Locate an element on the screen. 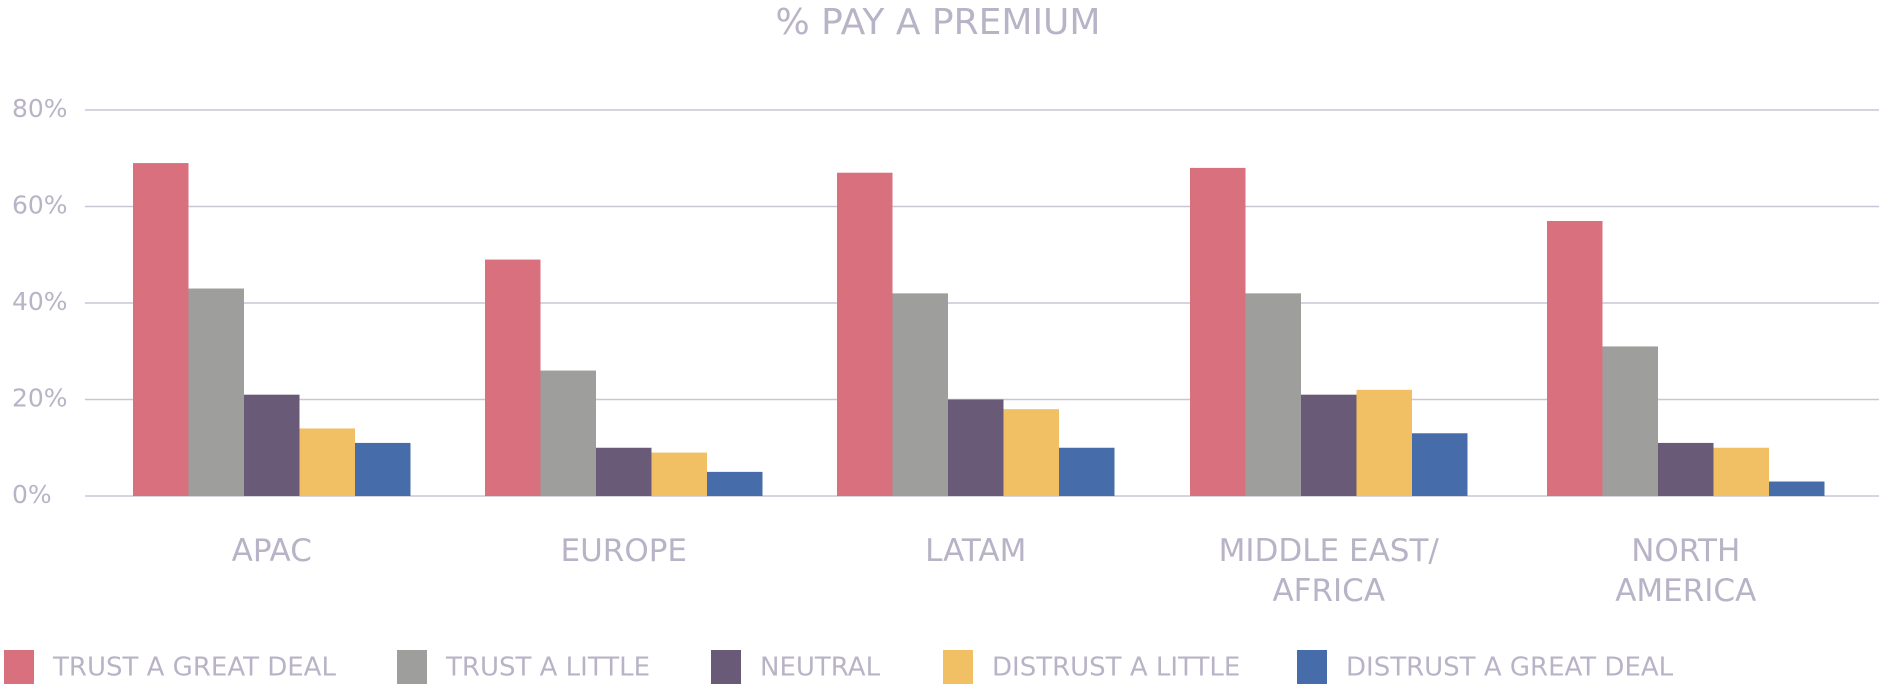  legend-item: DISTRUST A GREAT DEAL is located at coordinates (1485, 667).